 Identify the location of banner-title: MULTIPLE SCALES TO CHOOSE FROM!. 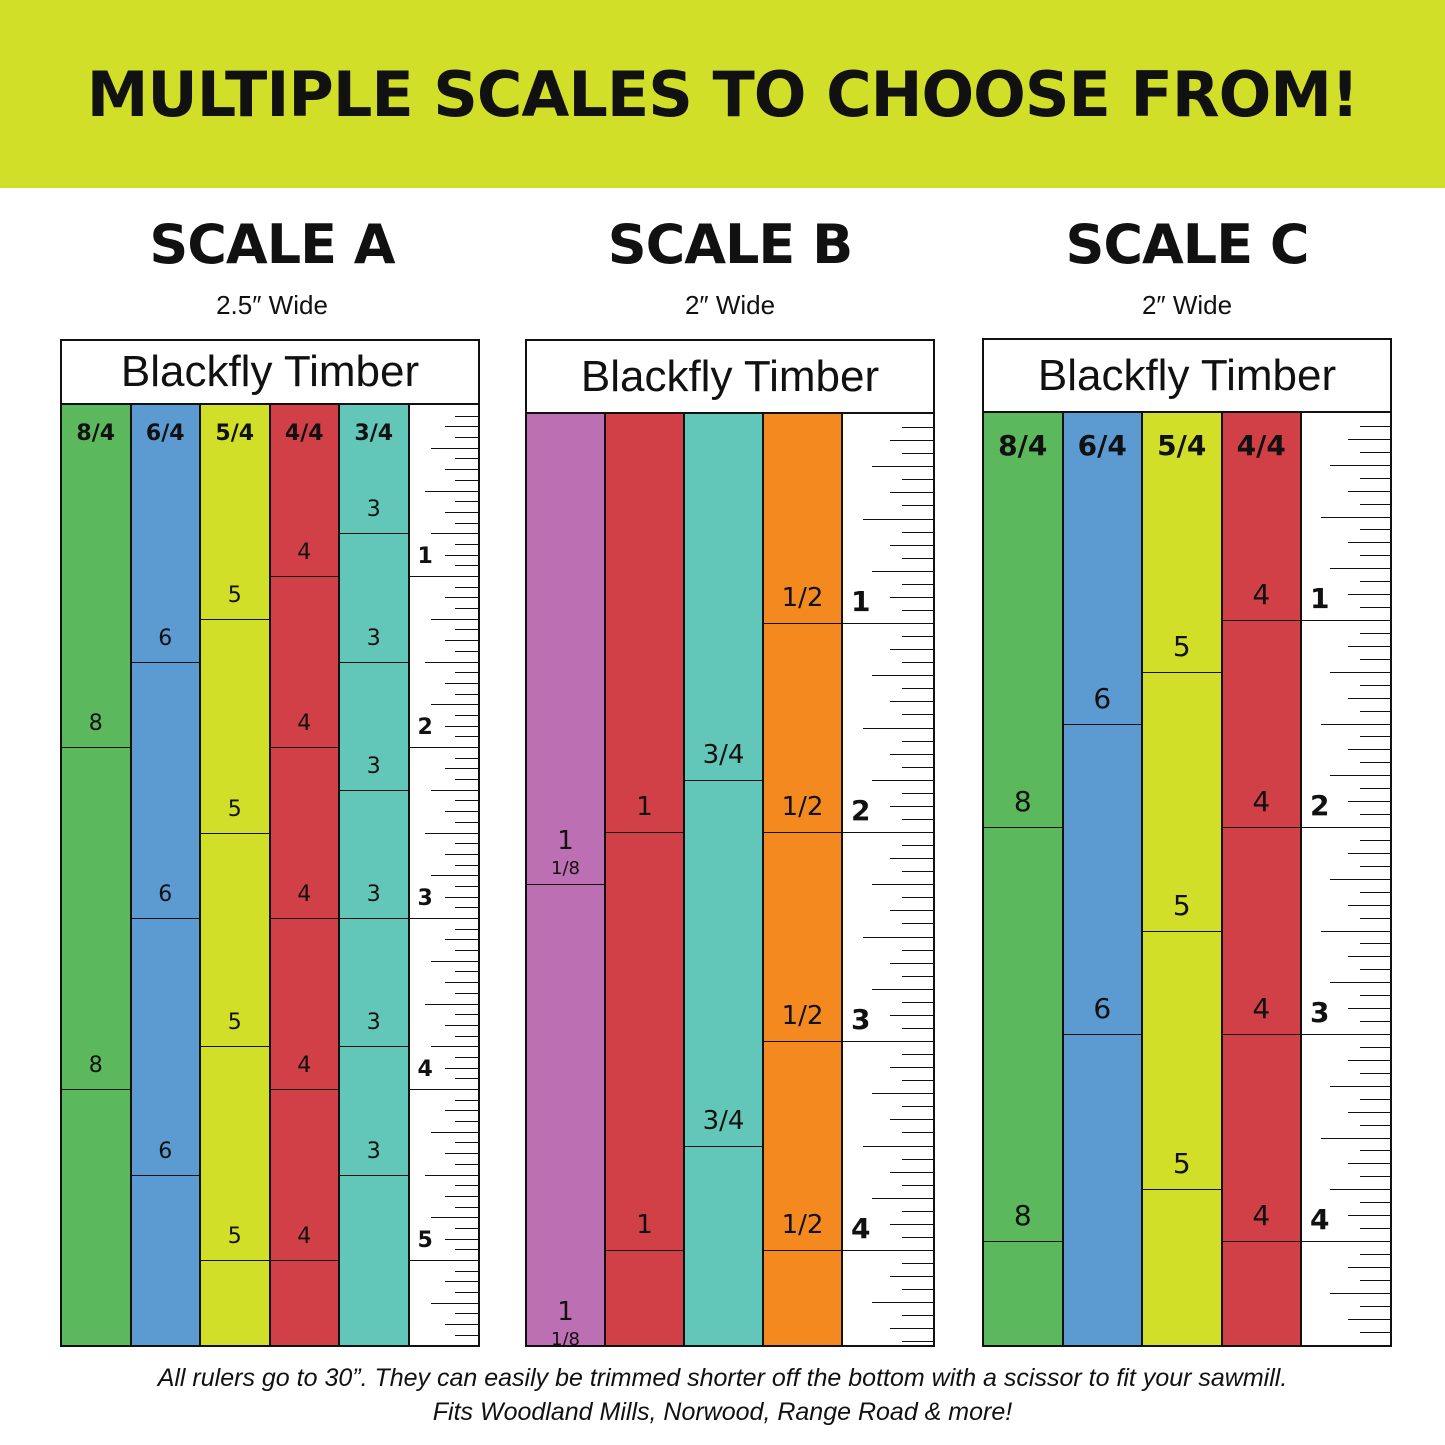
(723, 94).